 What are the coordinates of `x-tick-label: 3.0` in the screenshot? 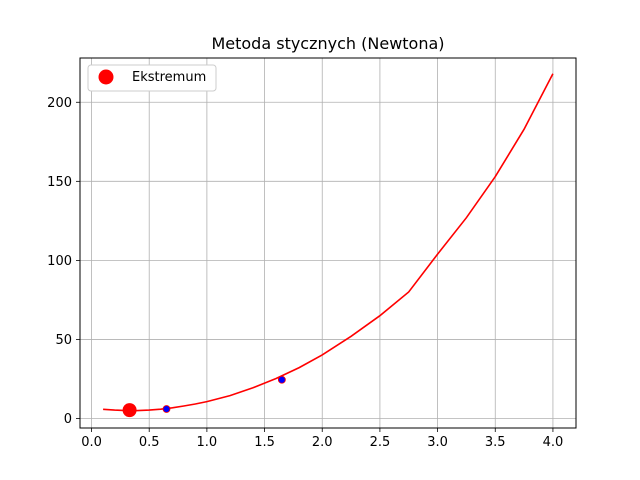 It's located at (437, 442).